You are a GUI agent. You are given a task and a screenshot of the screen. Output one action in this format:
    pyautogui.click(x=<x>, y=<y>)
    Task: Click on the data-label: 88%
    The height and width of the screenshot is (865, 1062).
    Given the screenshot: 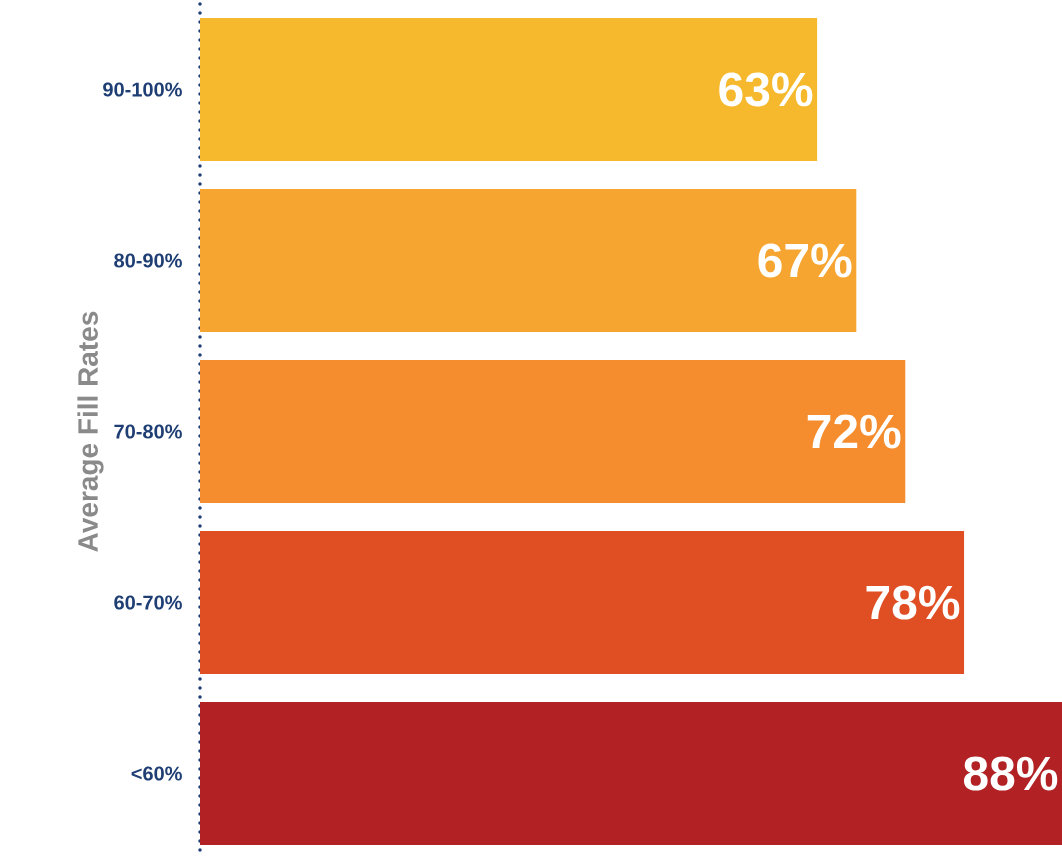 What is the action you would take?
    pyautogui.click(x=1010, y=773)
    